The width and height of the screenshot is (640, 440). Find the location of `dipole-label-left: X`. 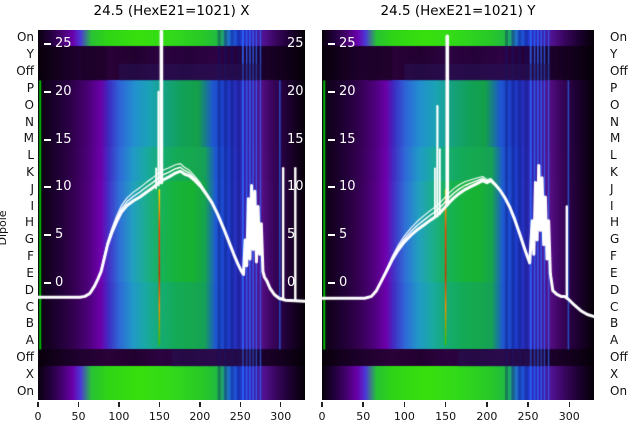

dipole-label-left: X is located at coordinates (29, 373).